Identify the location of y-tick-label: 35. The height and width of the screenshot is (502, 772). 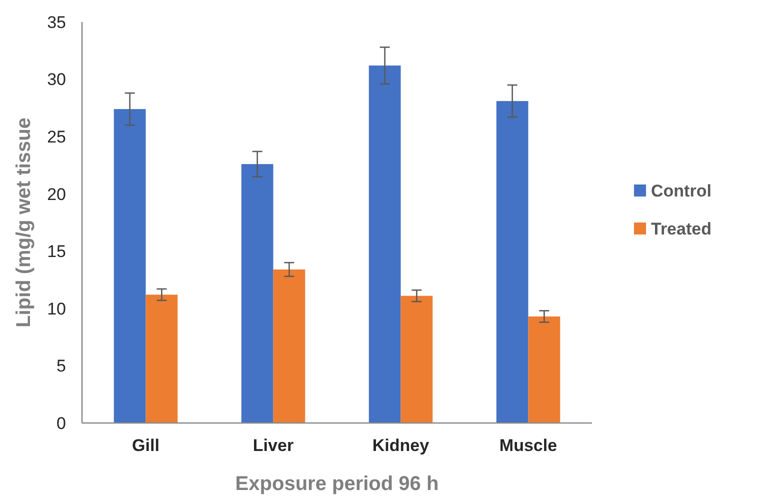
(56, 22).